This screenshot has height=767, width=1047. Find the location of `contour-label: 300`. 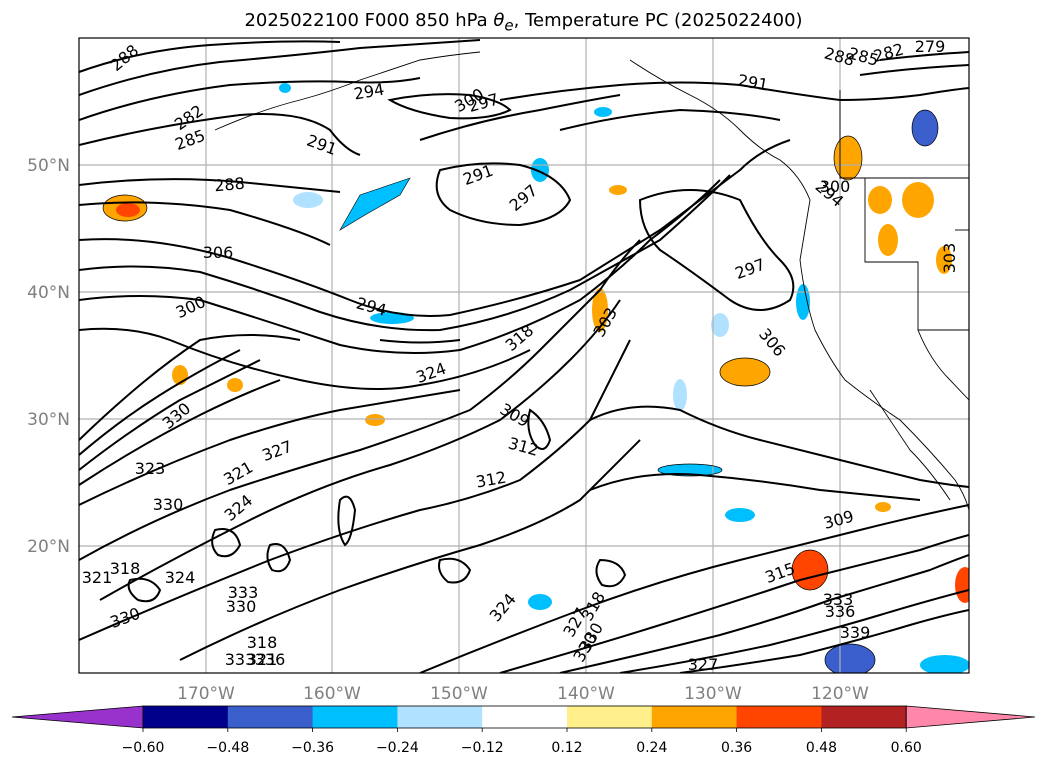

contour-label: 300 is located at coordinates (835, 186).